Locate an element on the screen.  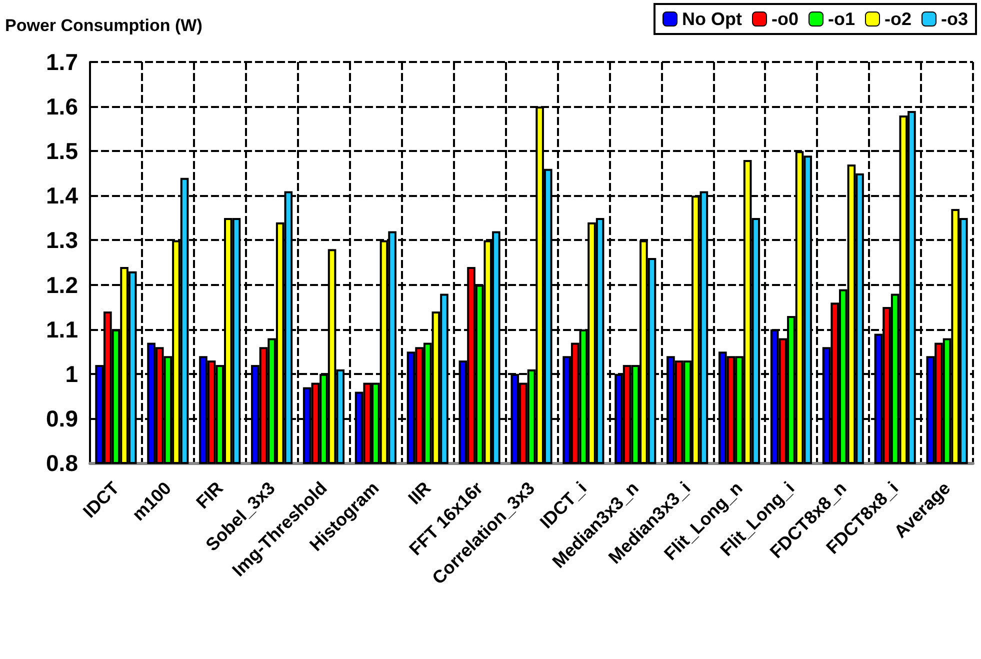
y-tick-label: 1.3 is located at coordinates (62, 240).